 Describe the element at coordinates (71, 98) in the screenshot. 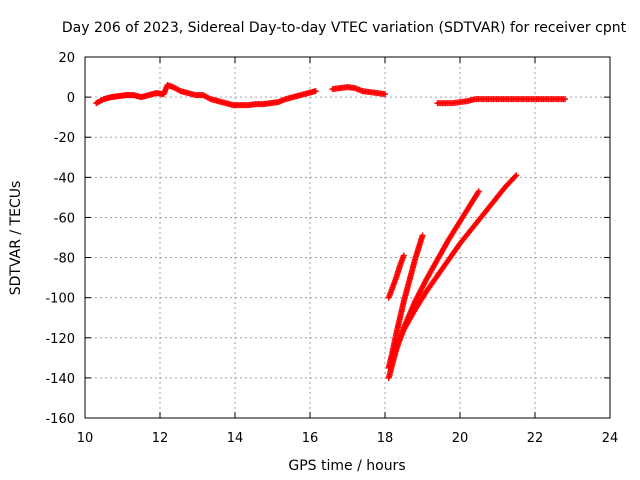

I see `y-tick-label: 0` at that location.